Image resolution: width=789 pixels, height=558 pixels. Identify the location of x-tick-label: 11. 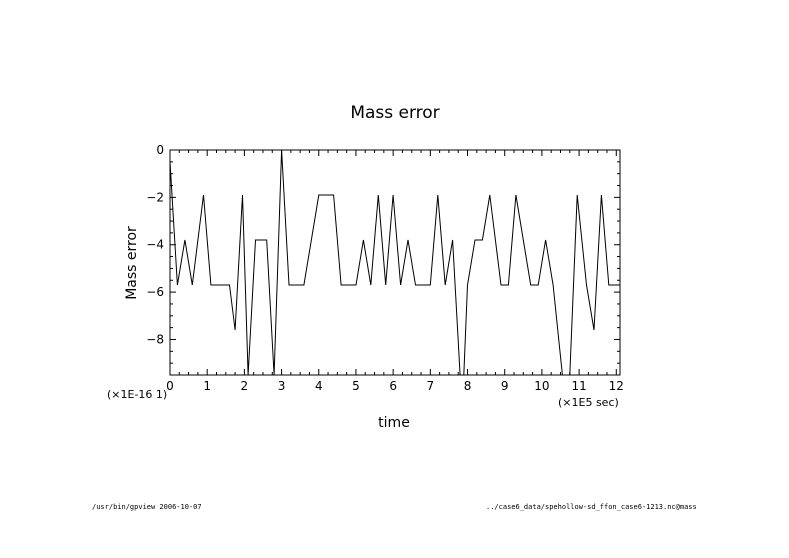
(578, 386).